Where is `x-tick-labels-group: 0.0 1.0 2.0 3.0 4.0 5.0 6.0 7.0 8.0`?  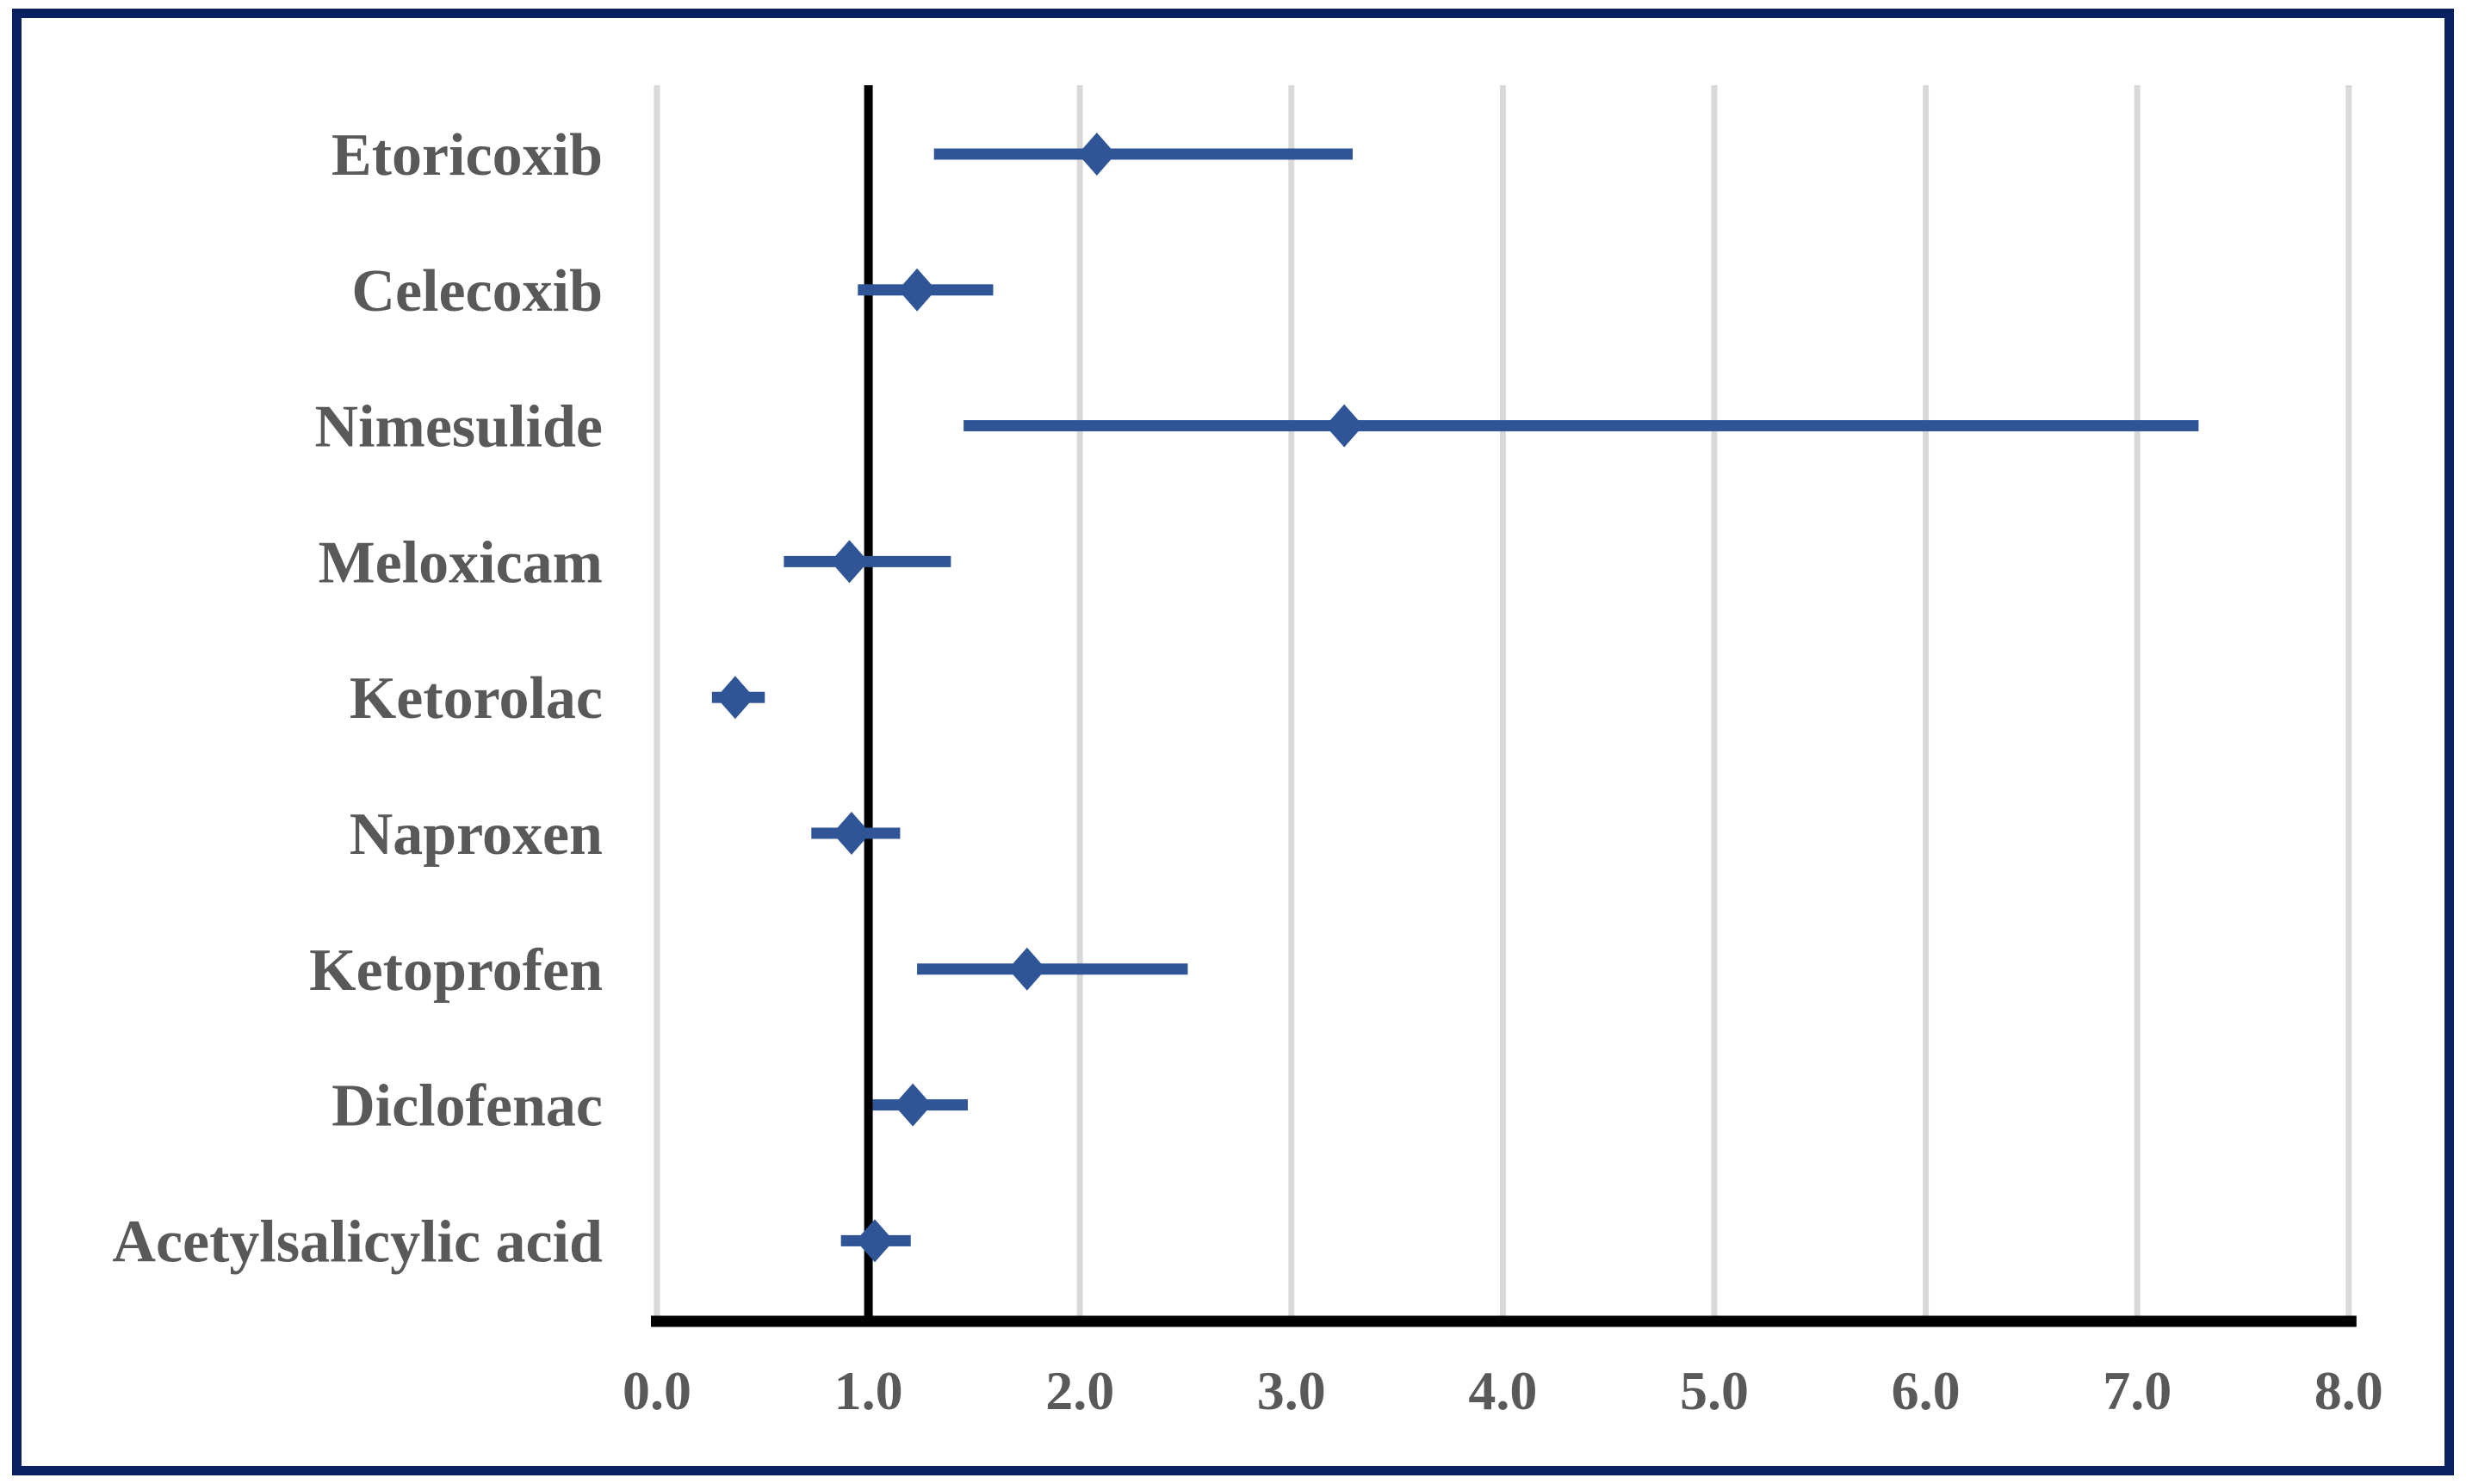
x-tick-labels-group: 0.0 1.0 2.0 3.0 4.0 5.0 6.0 7.0 8.0 is located at coordinates (1503, 1390).